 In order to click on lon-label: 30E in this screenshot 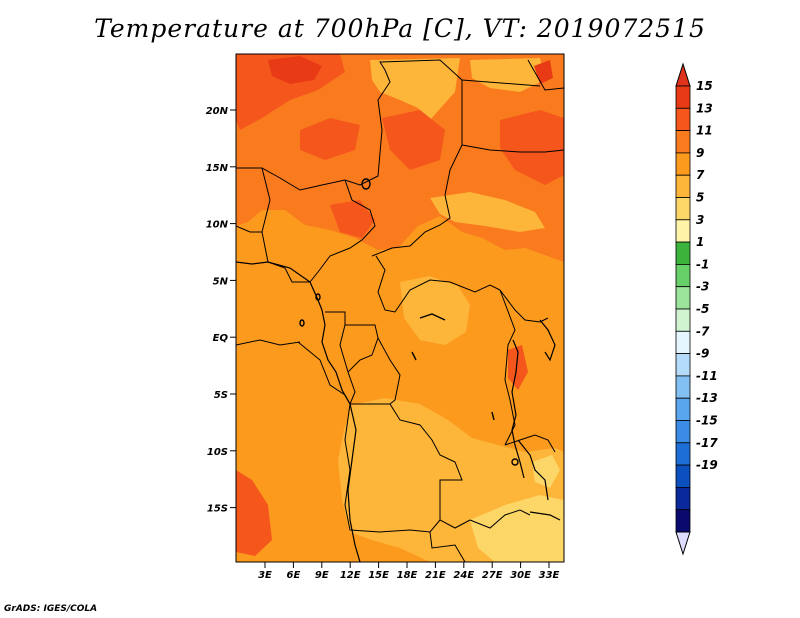, I will do `click(520, 575)`.